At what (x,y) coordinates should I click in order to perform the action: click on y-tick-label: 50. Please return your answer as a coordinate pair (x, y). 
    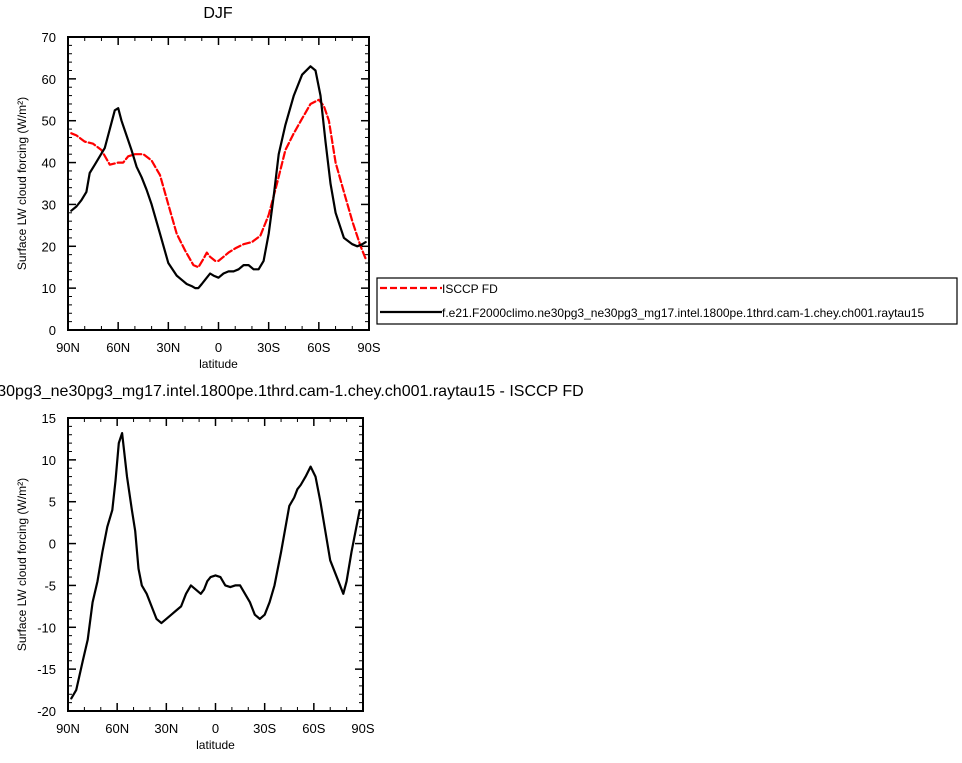
    Looking at the image, I should click on (49, 121).